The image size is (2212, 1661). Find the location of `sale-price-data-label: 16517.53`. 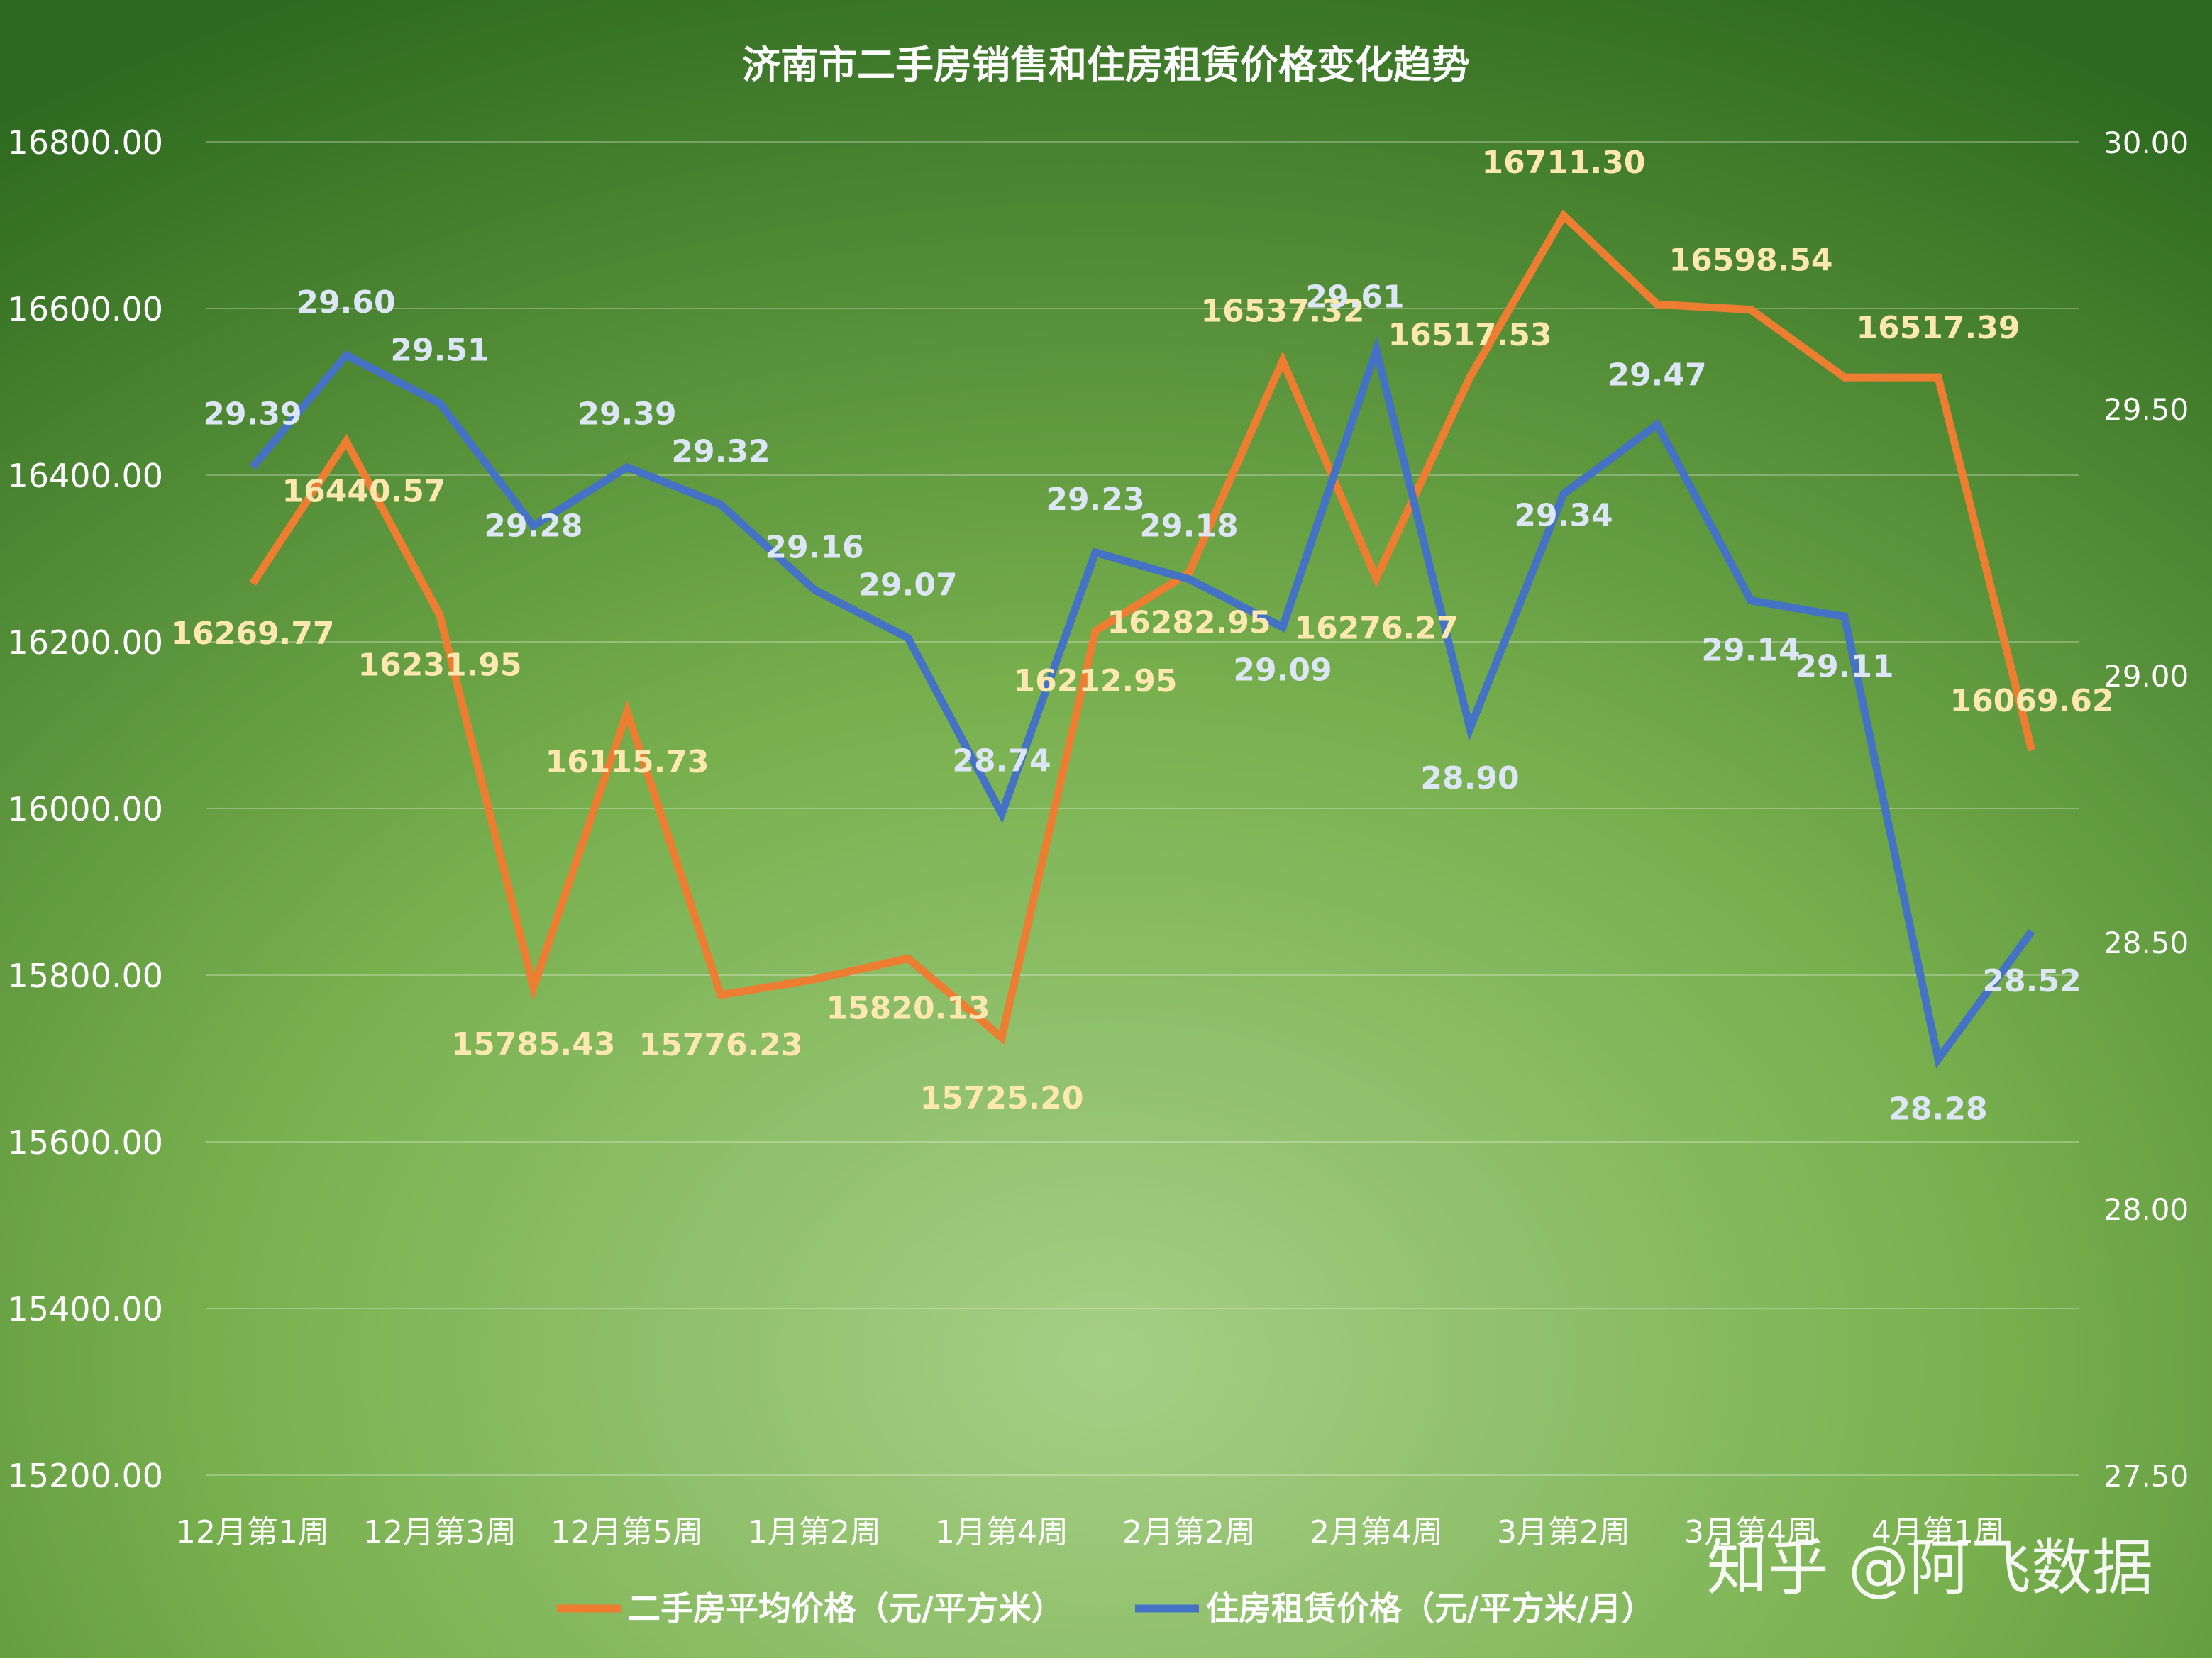

sale-price-data-label: 16517.53 is located at coordinates (1470, 335).